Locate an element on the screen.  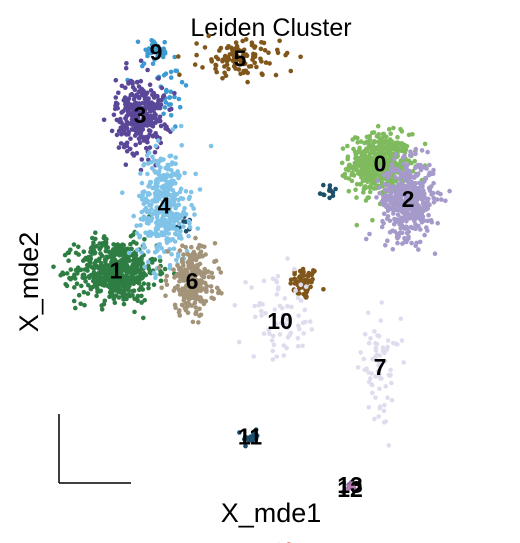
cluster-label-9: 9 is located at coordinates (156, 52).